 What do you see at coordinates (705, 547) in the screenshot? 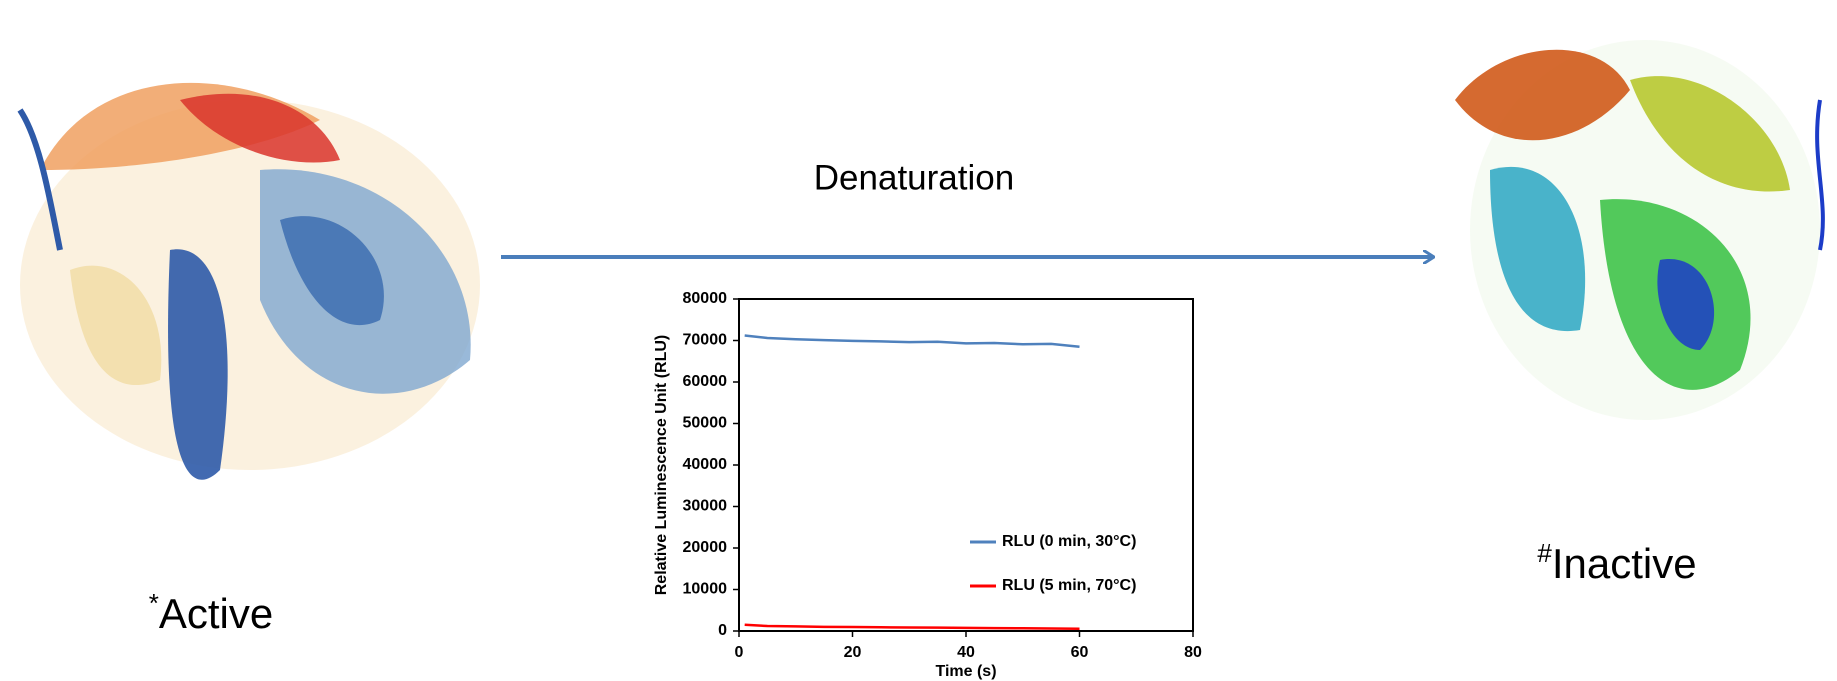
I see `y-tick-label: 20000` at bounding box center [705, 547].